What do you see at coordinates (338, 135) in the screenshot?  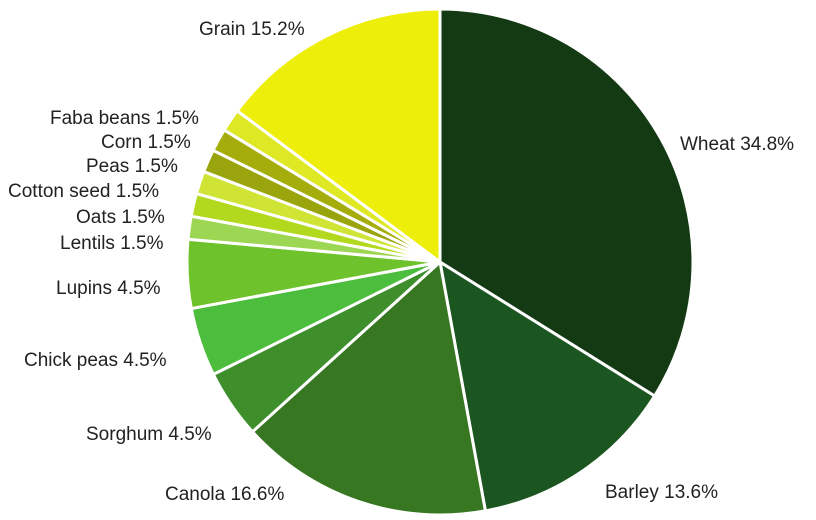 I see `pie-slice-grain` at bounding box center [338, 135].